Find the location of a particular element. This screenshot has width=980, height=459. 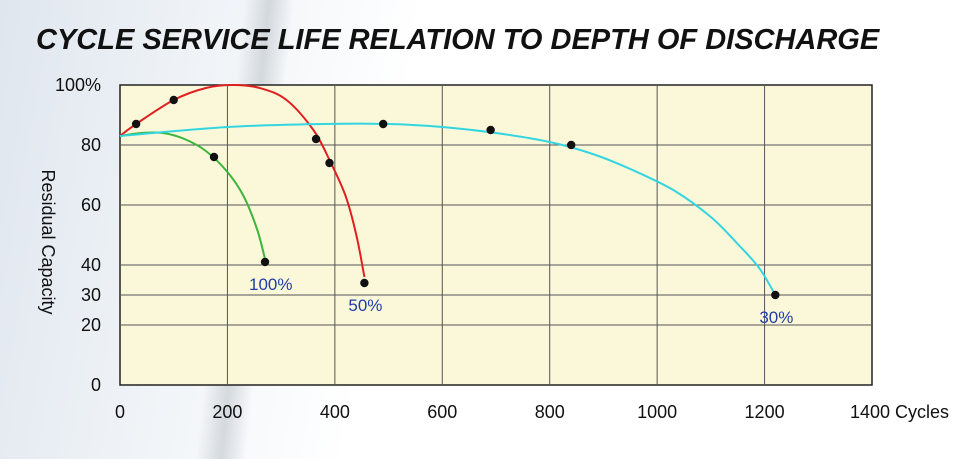

y-tick-label: 80 is located at coordinates (91, 145).